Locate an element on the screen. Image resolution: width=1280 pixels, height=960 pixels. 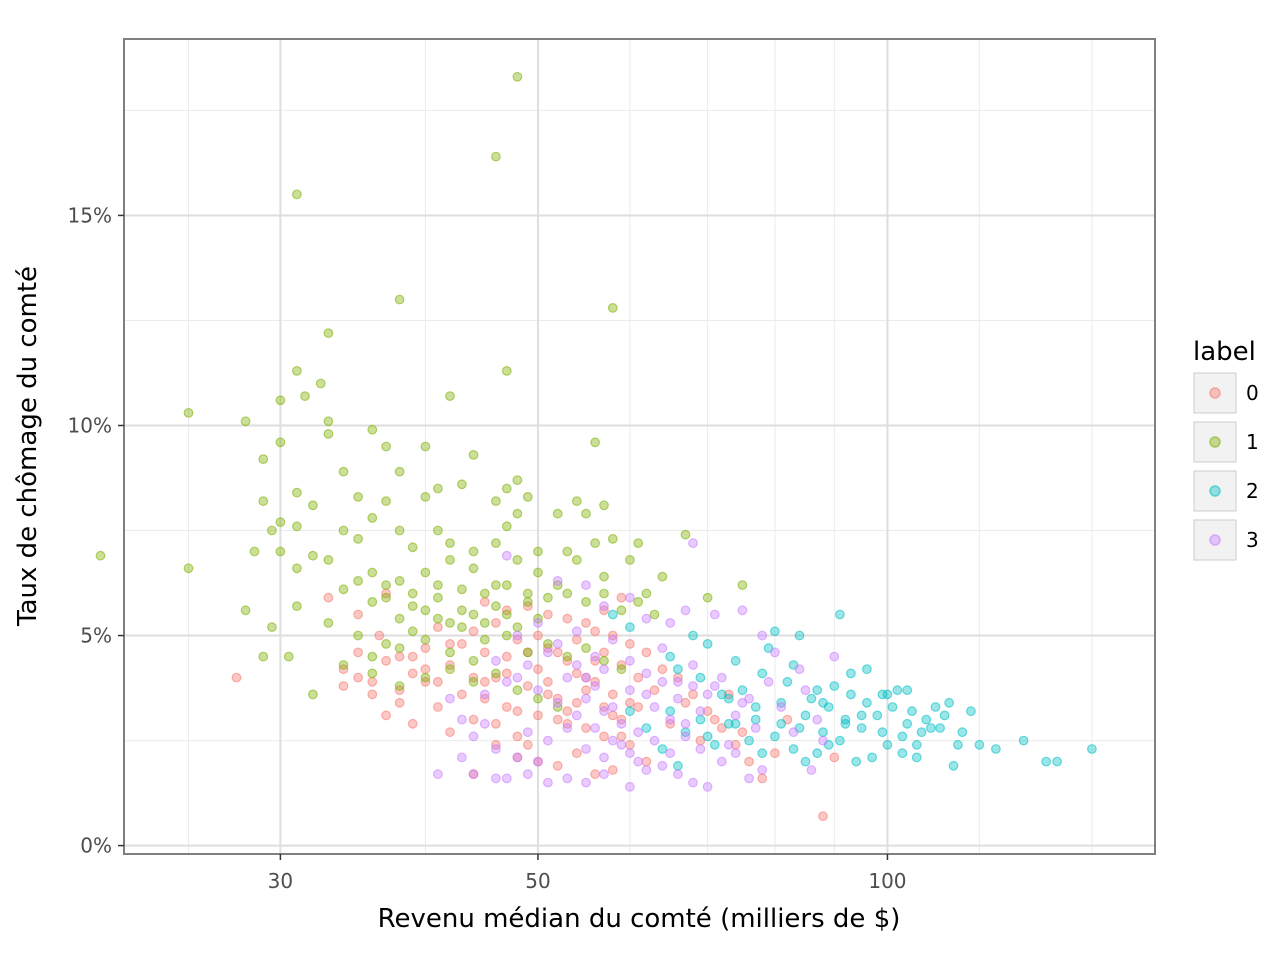
x-tick-label: 50 is located at coordinates (537, 881).